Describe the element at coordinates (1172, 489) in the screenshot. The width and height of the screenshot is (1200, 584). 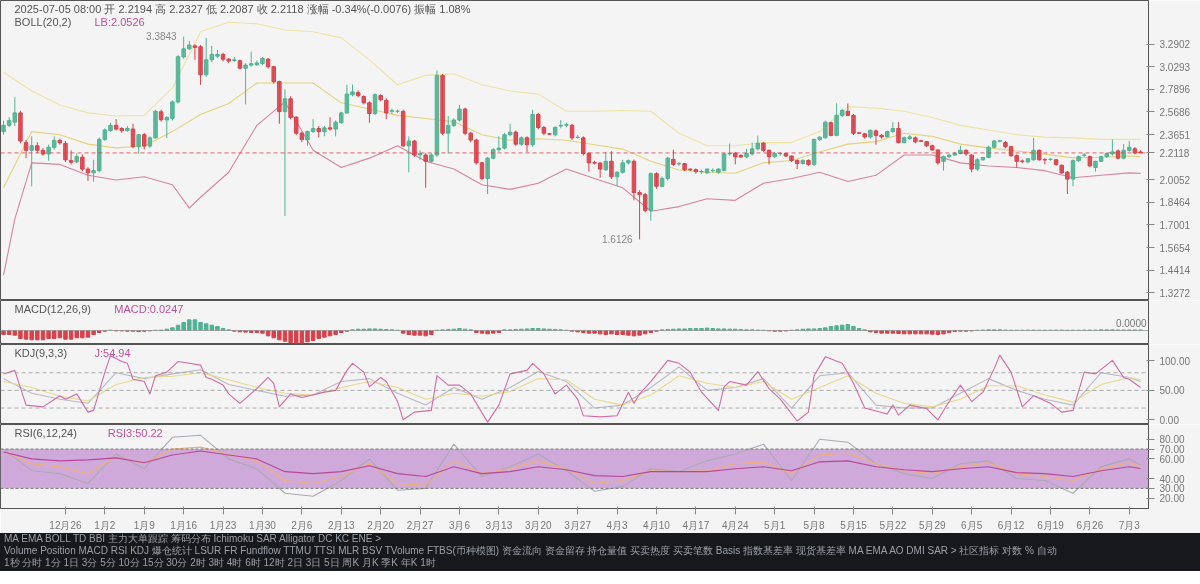
I see `y-tick-label: 30.00` at that location.